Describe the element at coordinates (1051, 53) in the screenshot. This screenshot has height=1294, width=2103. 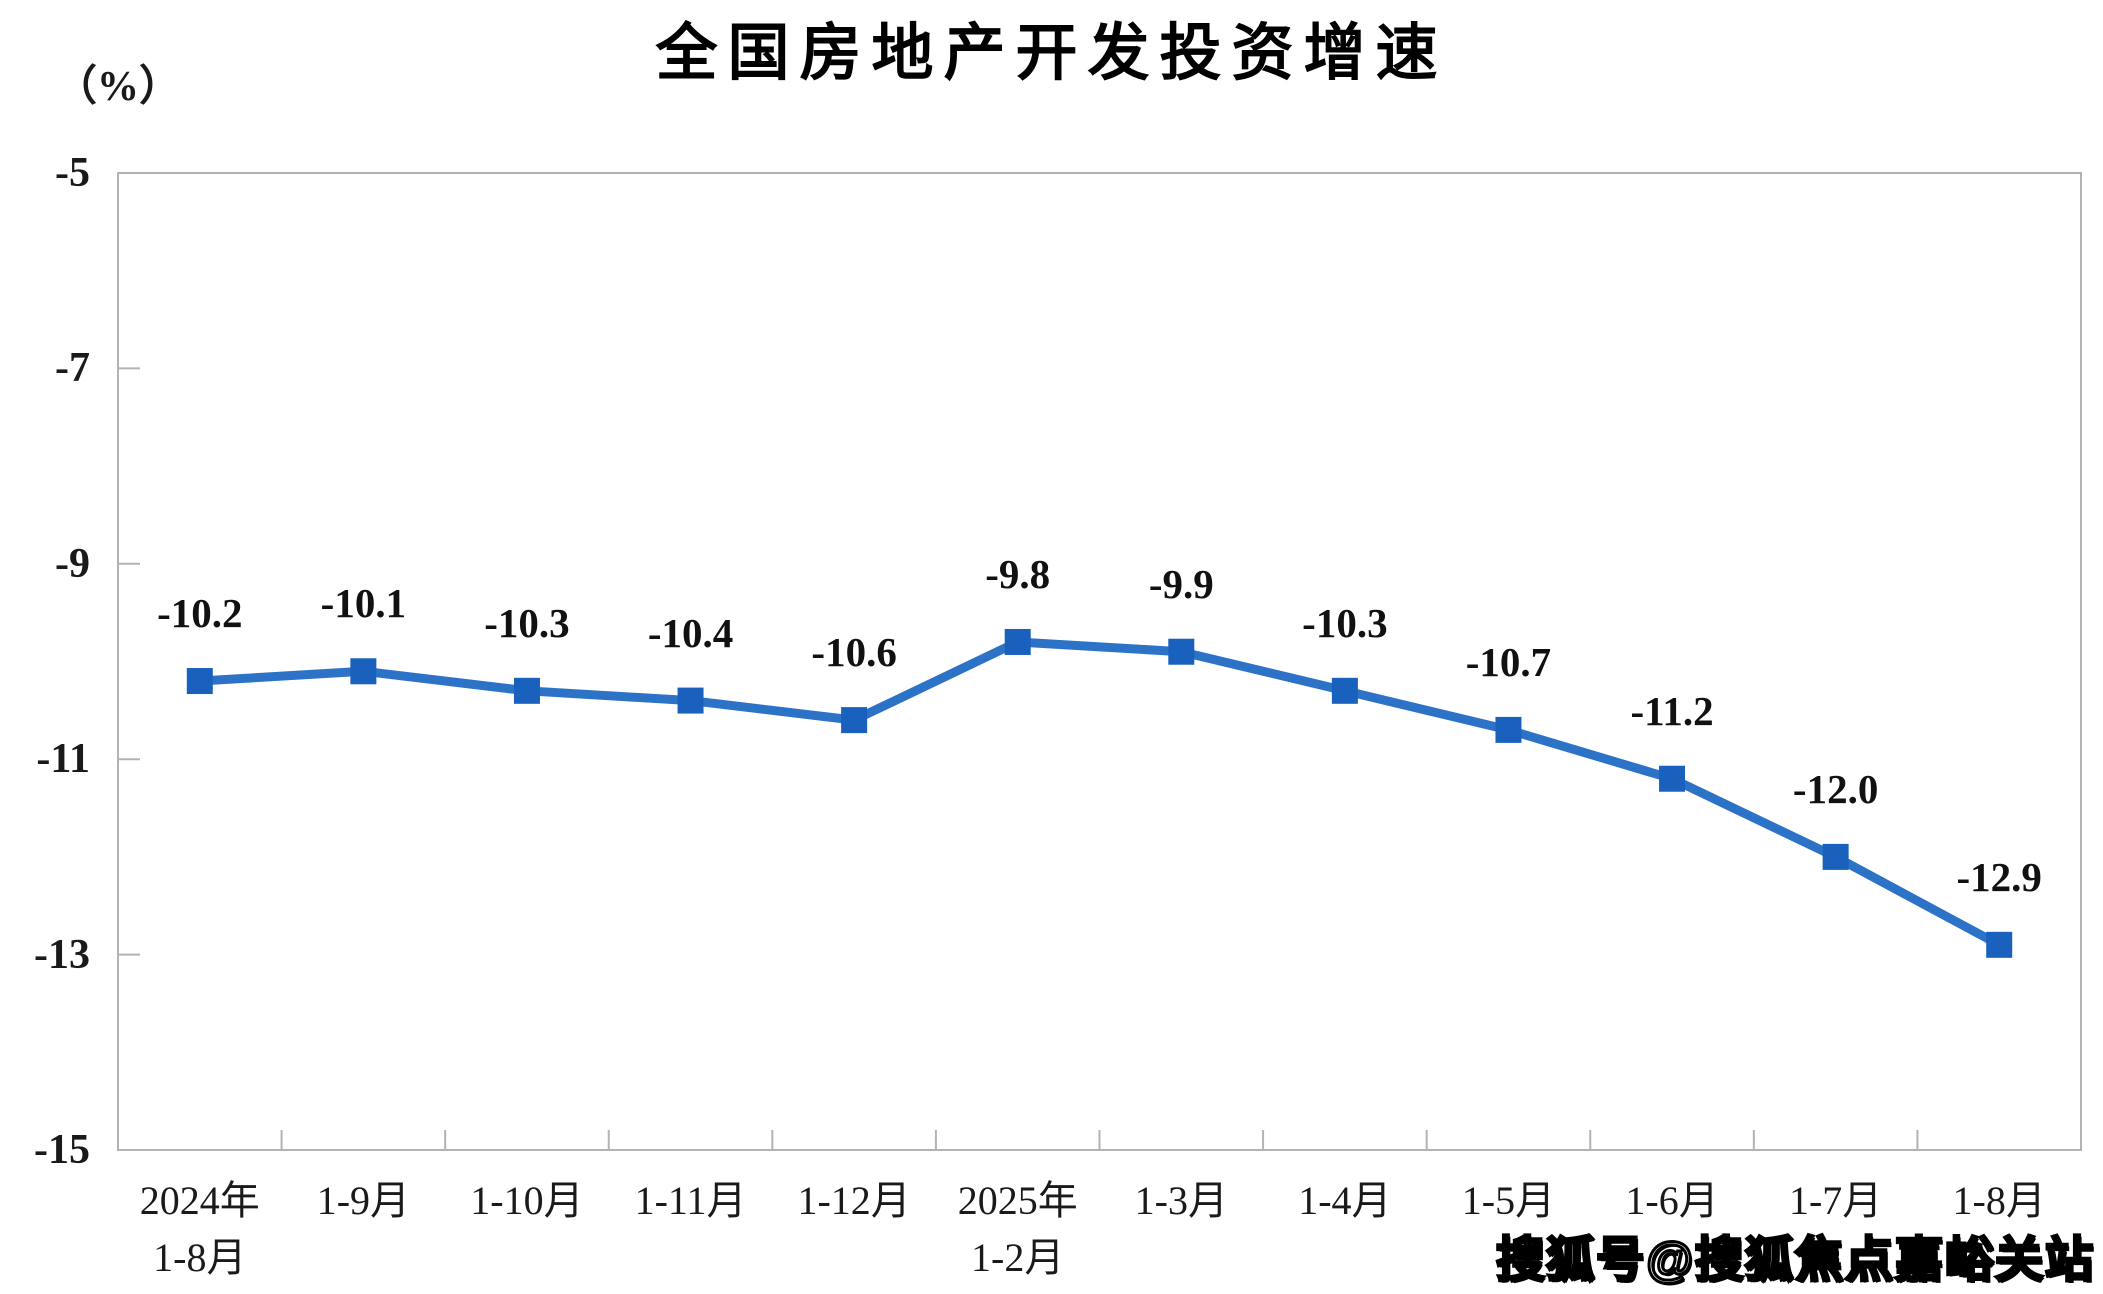
I see `chart-title: 全国房地产开发投资增速` at that location.